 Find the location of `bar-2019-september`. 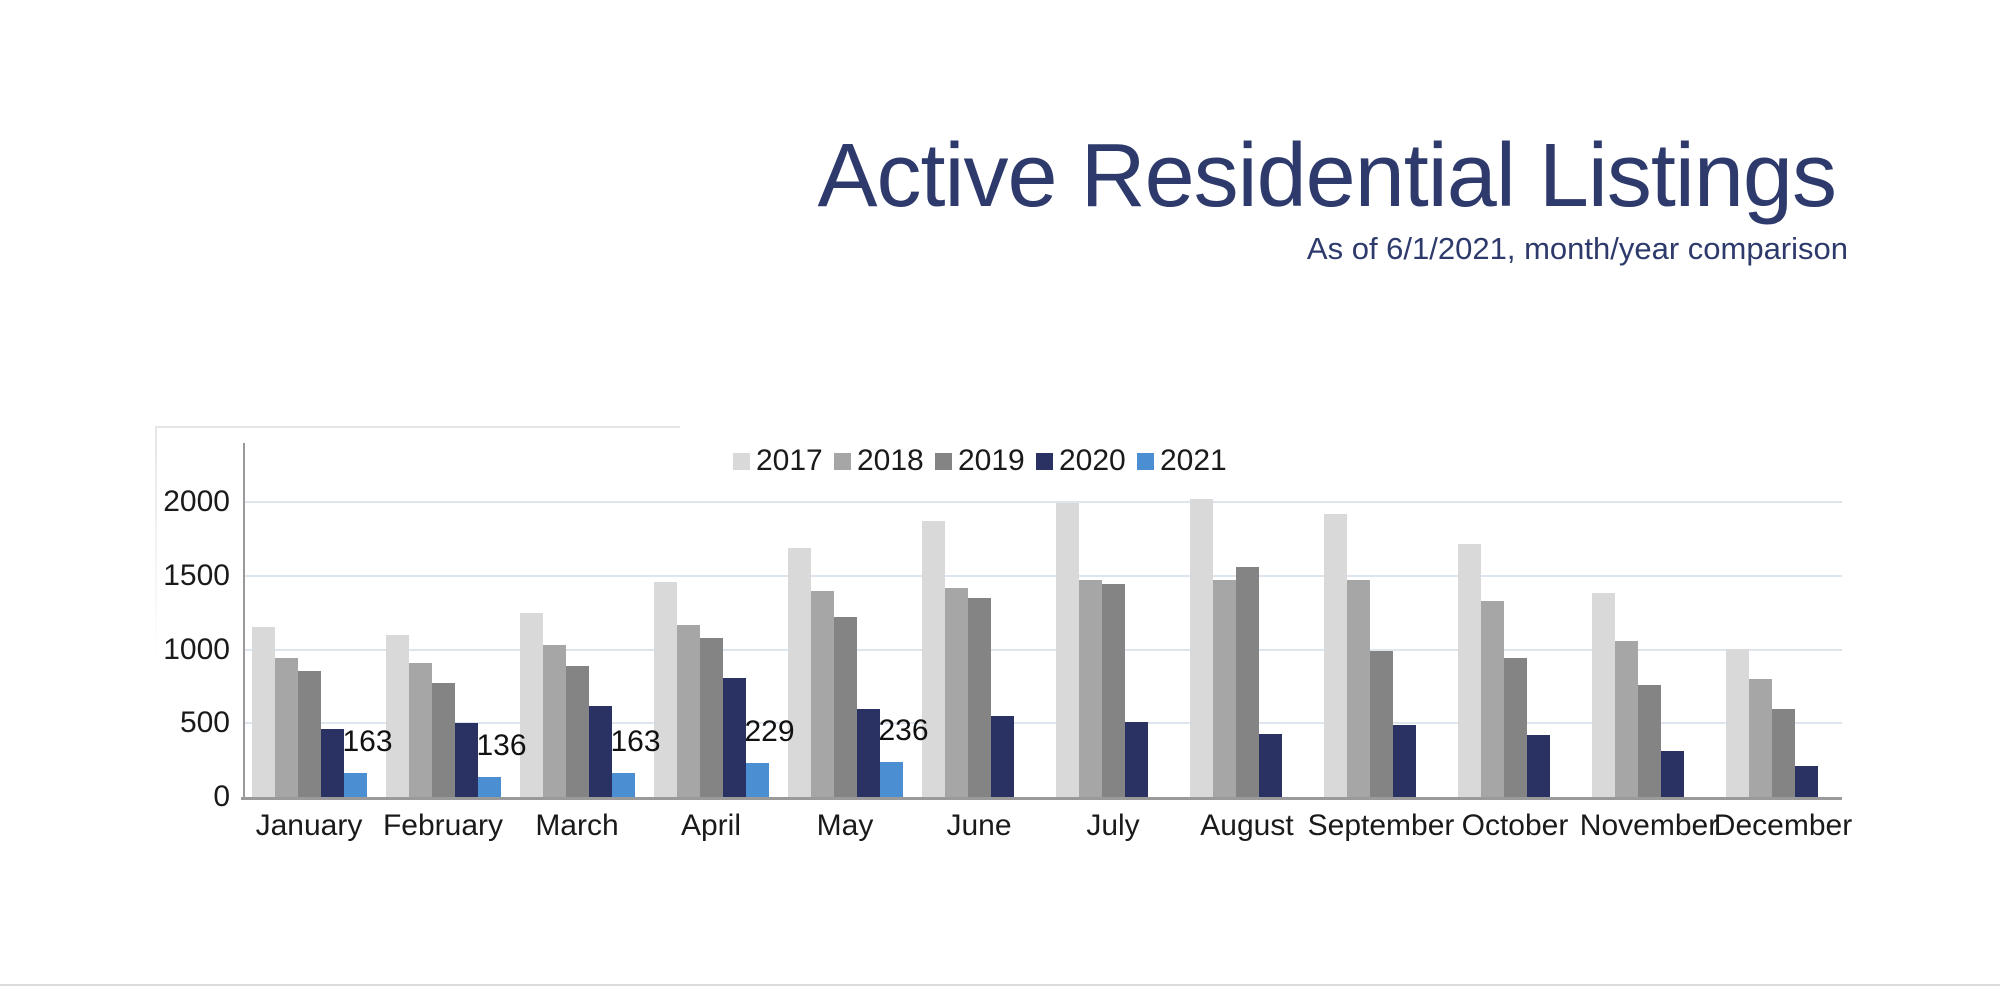

bar-2019-september is located at coordinates (1381, 723).